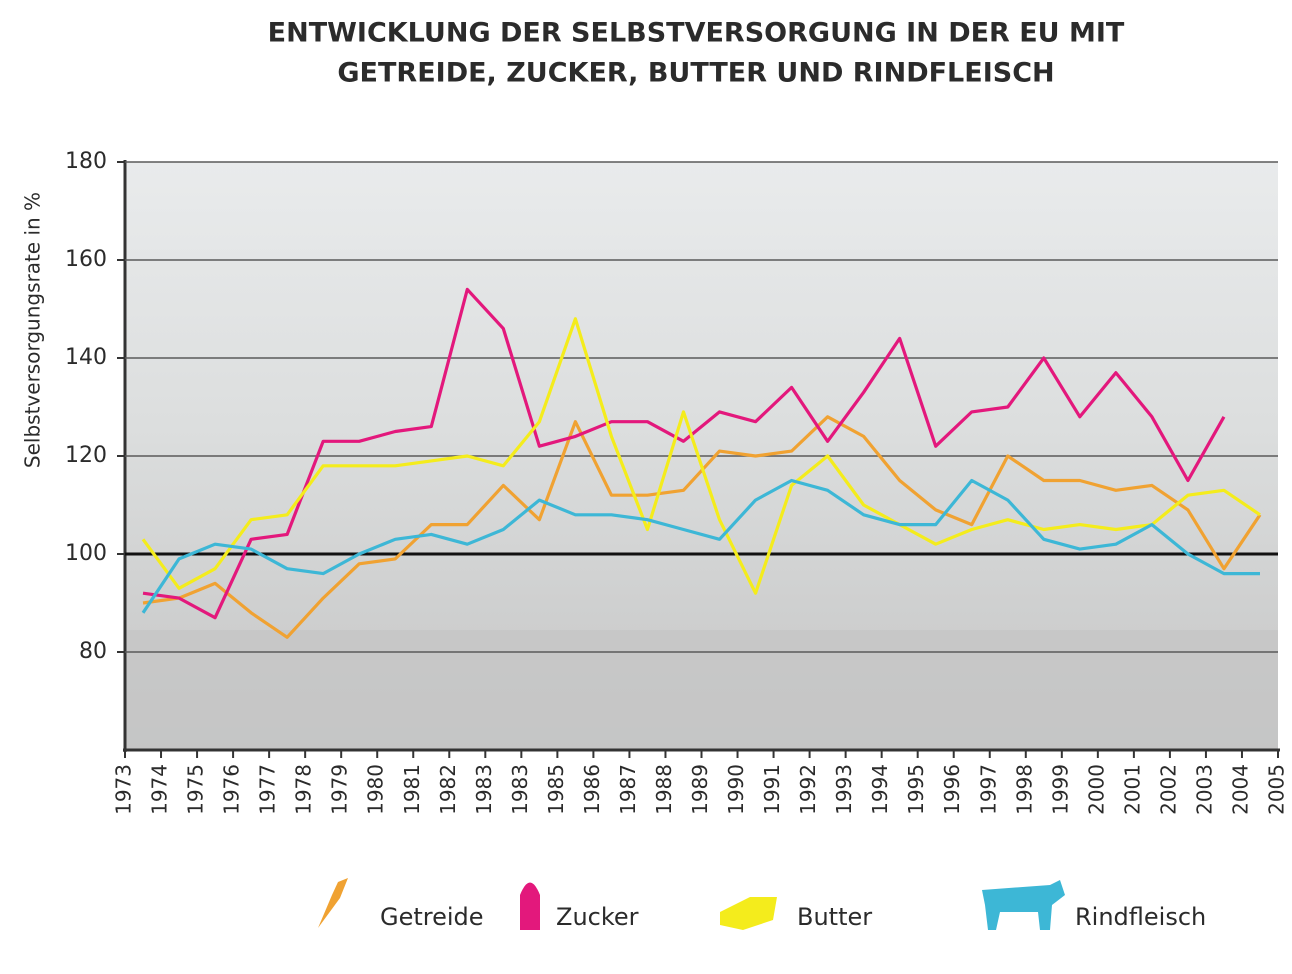 Image resolution: width=1292 pixels, height=974 pixels. Describe the element at coordinates (86, 553) in the screenshot. I see `y-tick-label: 100` at that location.